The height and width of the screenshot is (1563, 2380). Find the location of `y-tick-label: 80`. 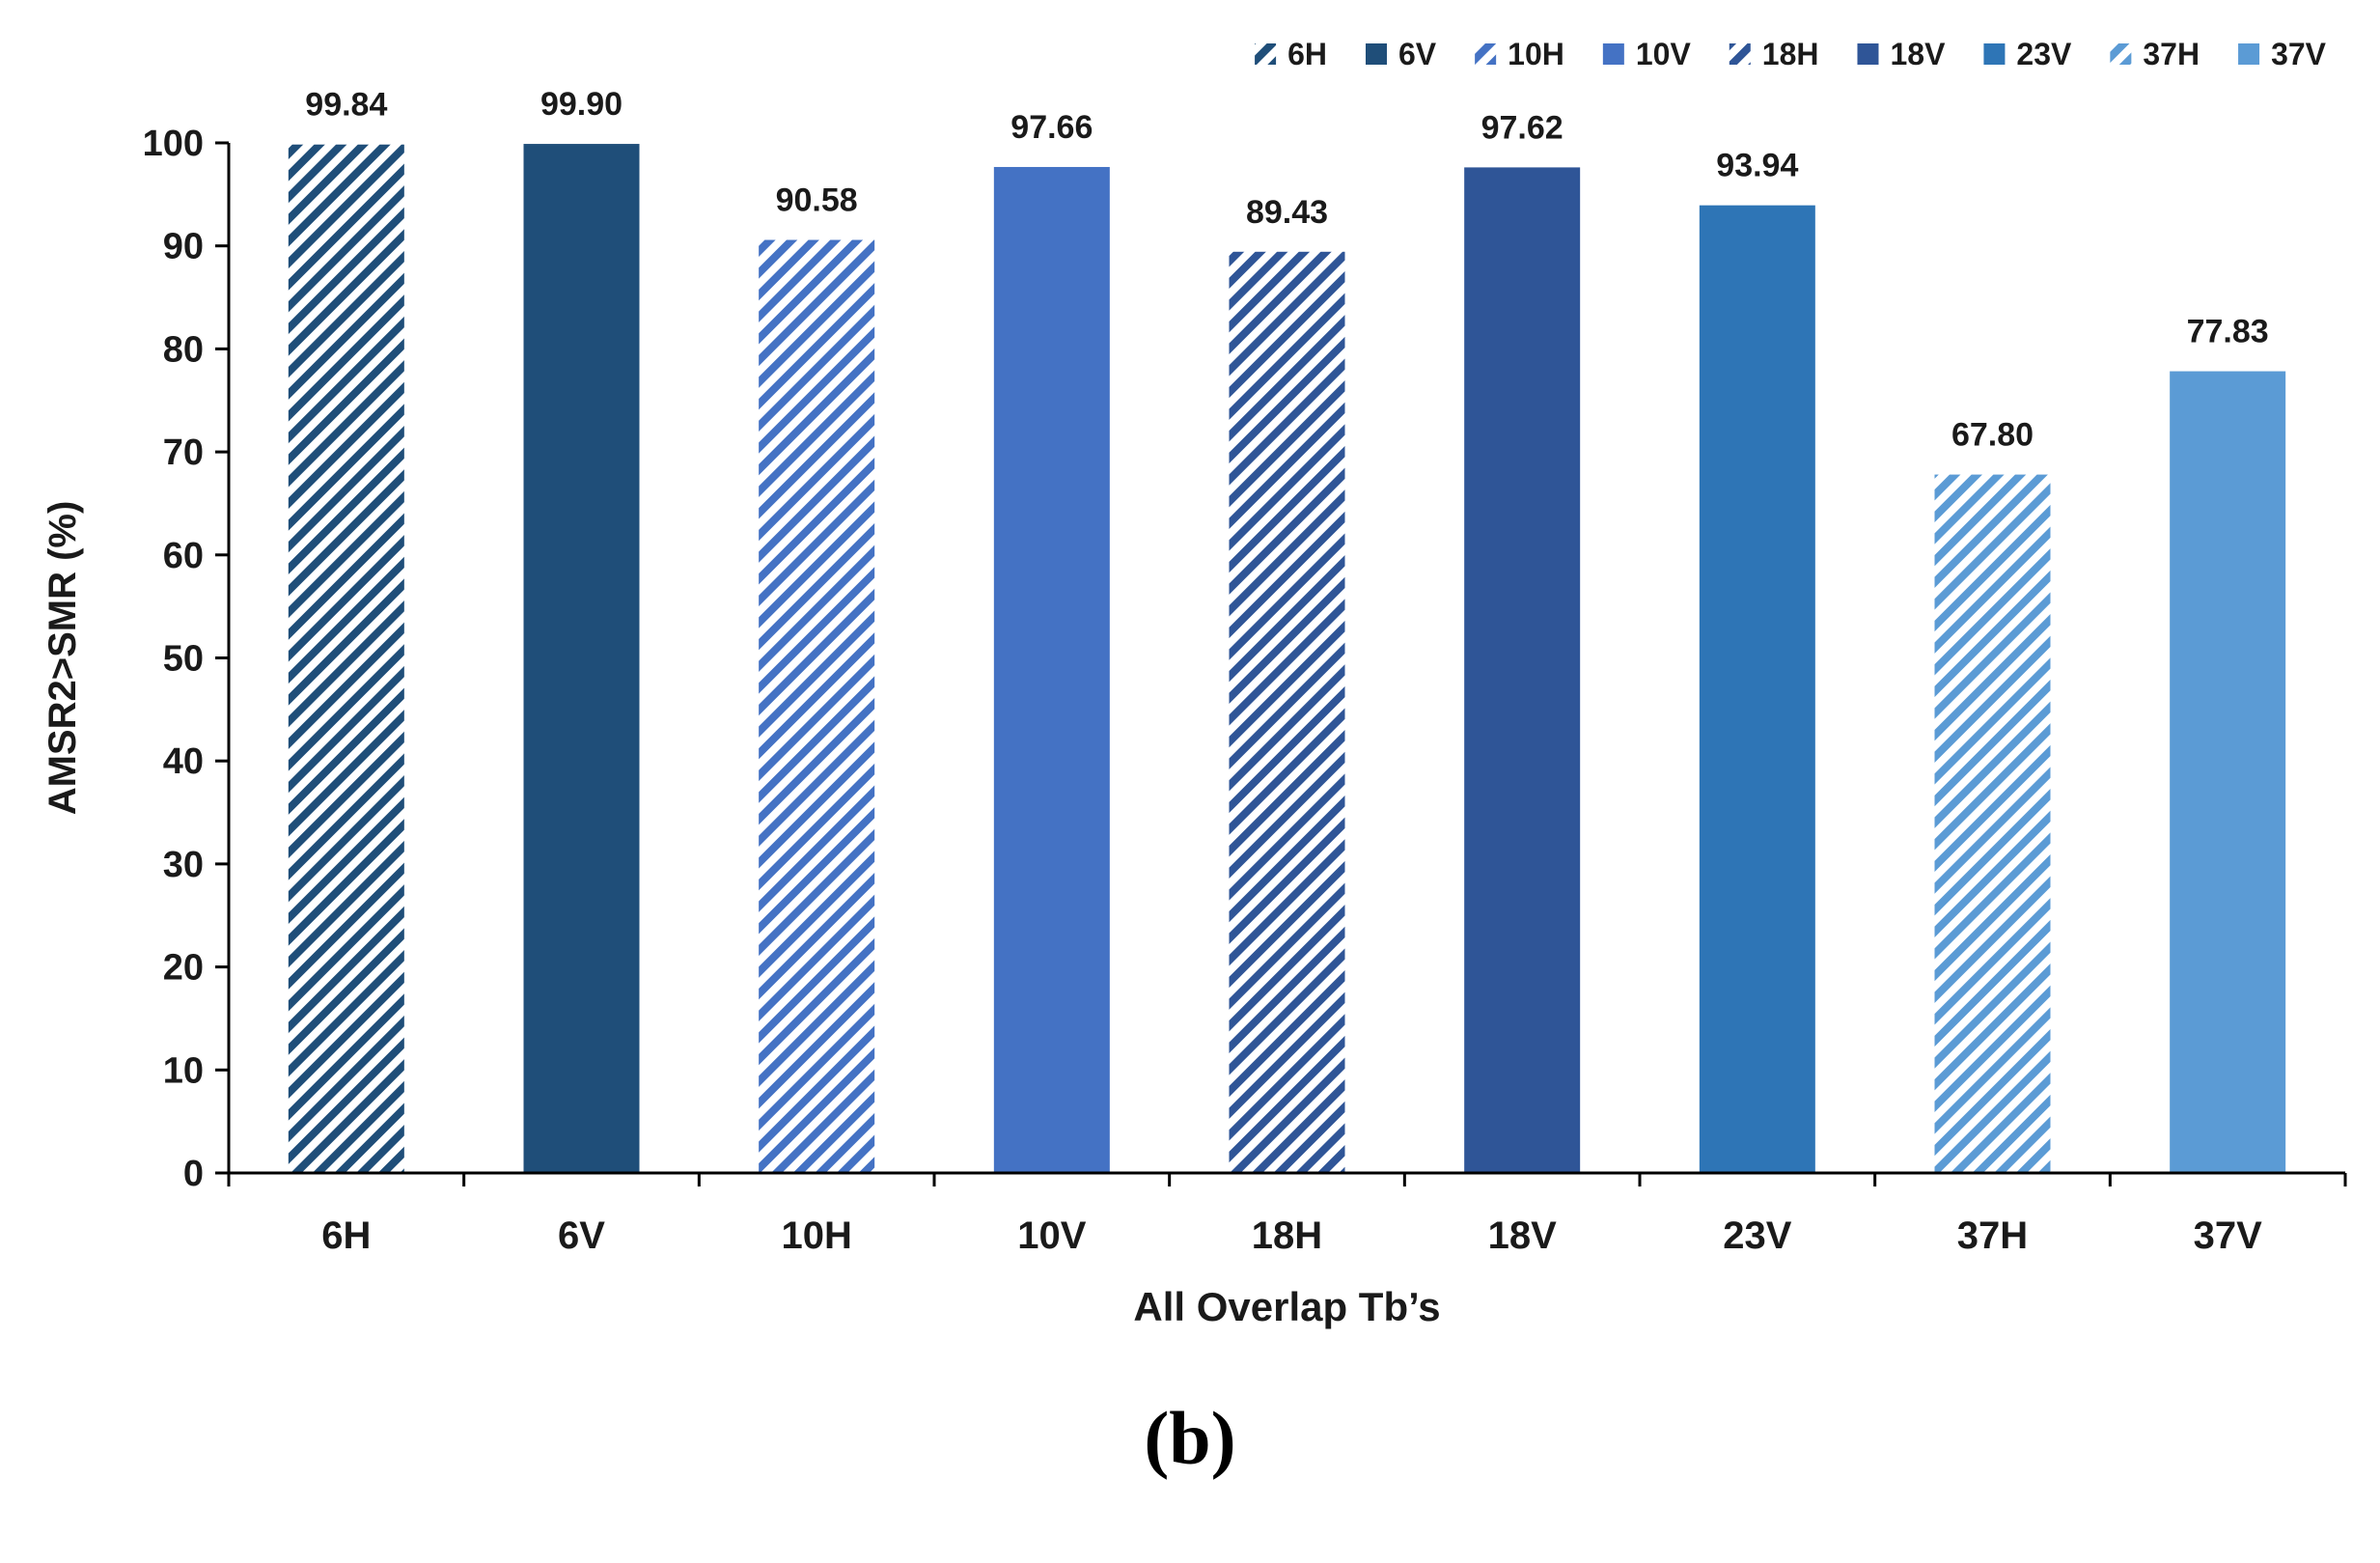

y-tick-label: 80 is located at coordinates (183, 350).